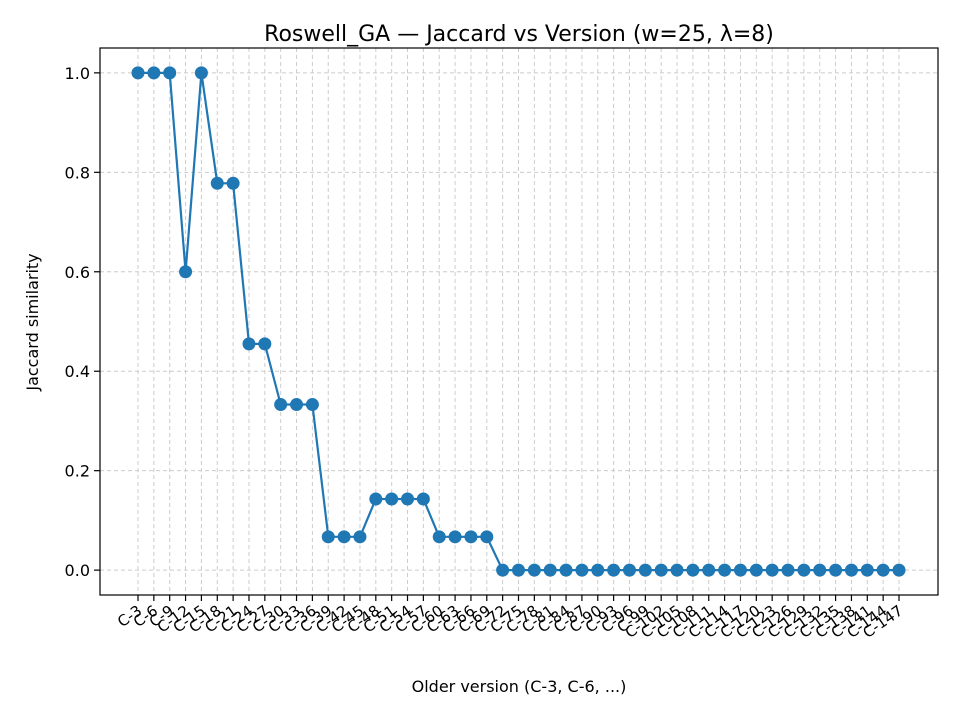  What do you see at coordinates (77, 73) in the screenshot?
I see `y-tick-label: 1.0` at bounding box center [77, 73].